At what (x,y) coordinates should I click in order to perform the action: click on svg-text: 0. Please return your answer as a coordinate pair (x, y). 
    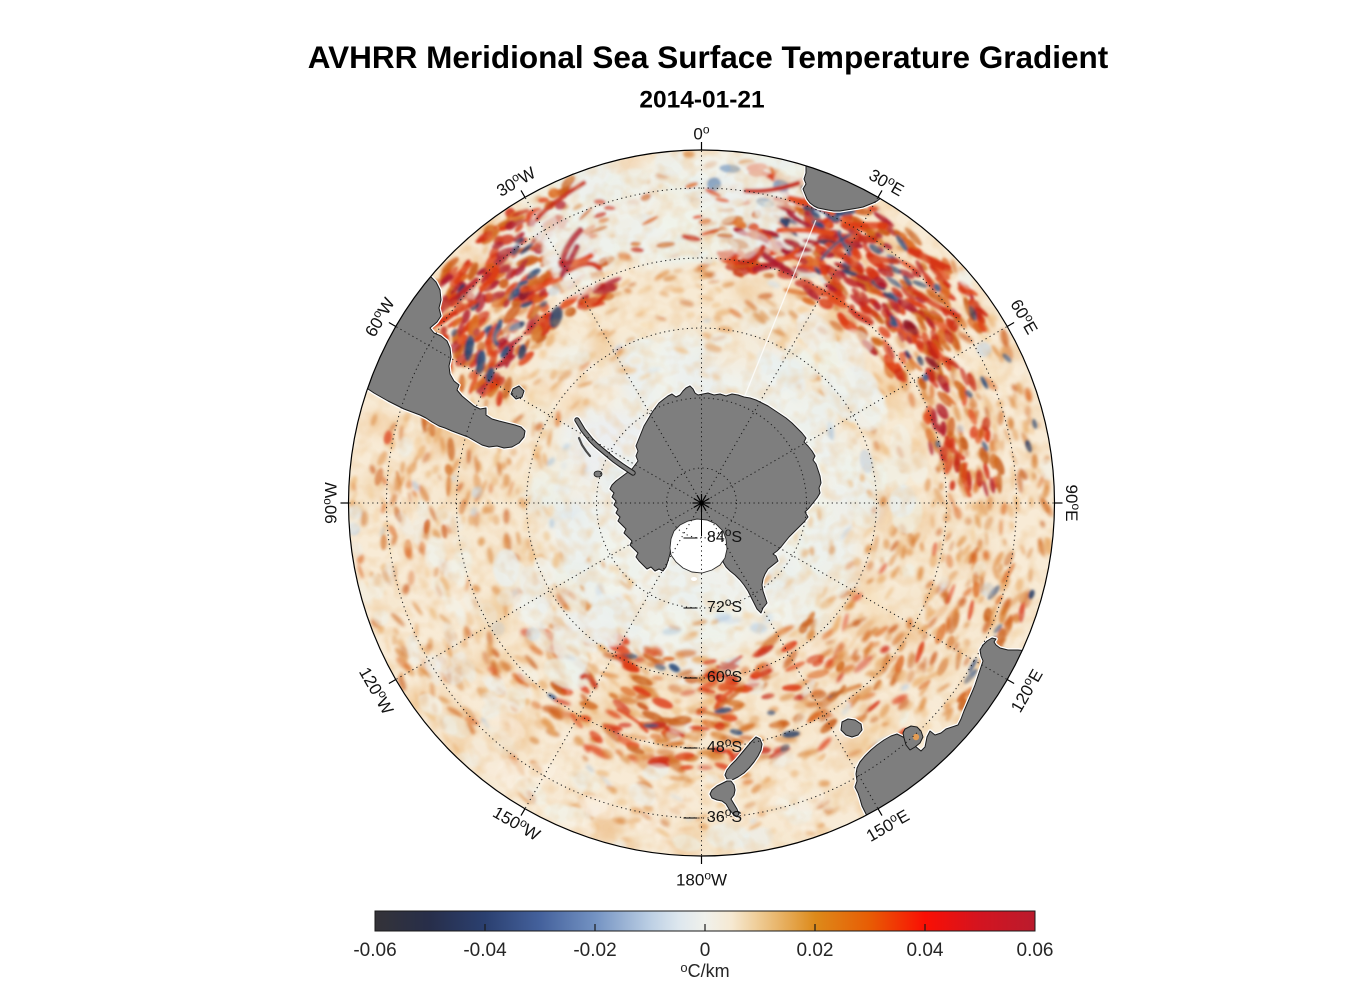
    Looking at the image, I should click on (705, 950).